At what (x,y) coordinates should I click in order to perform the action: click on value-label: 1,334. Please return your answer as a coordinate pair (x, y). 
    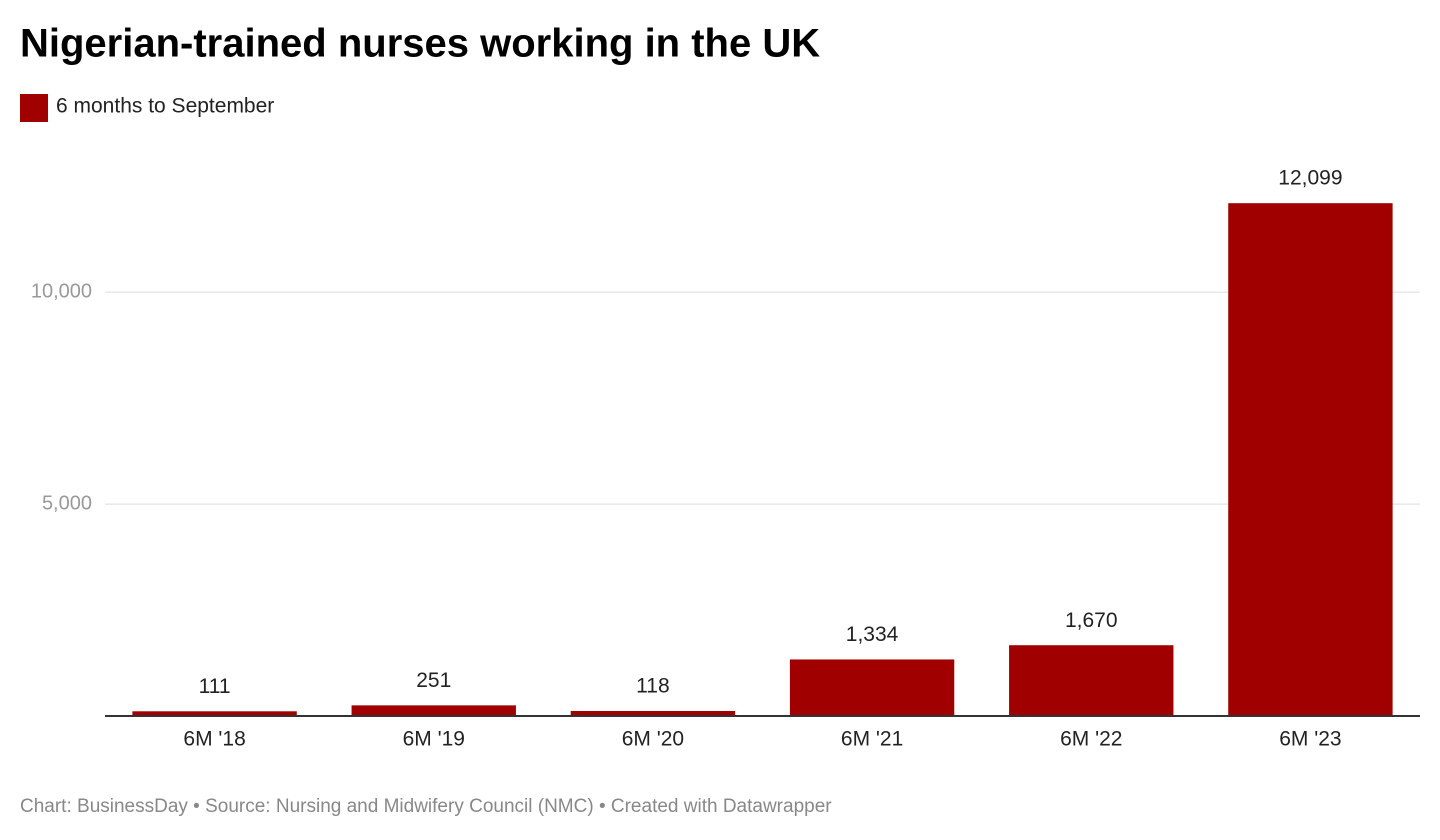
    Looking at the image, I should click on (872, 634).